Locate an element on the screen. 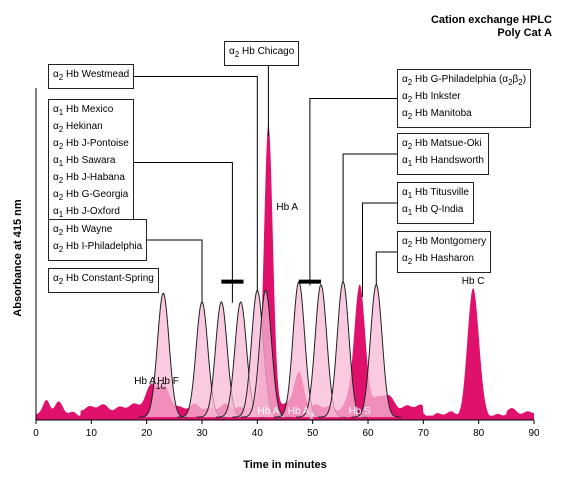 The height and width of the screenshot is (488, 564). variant-name: α1 Hb Q-India is located at coordinates (433, 210).